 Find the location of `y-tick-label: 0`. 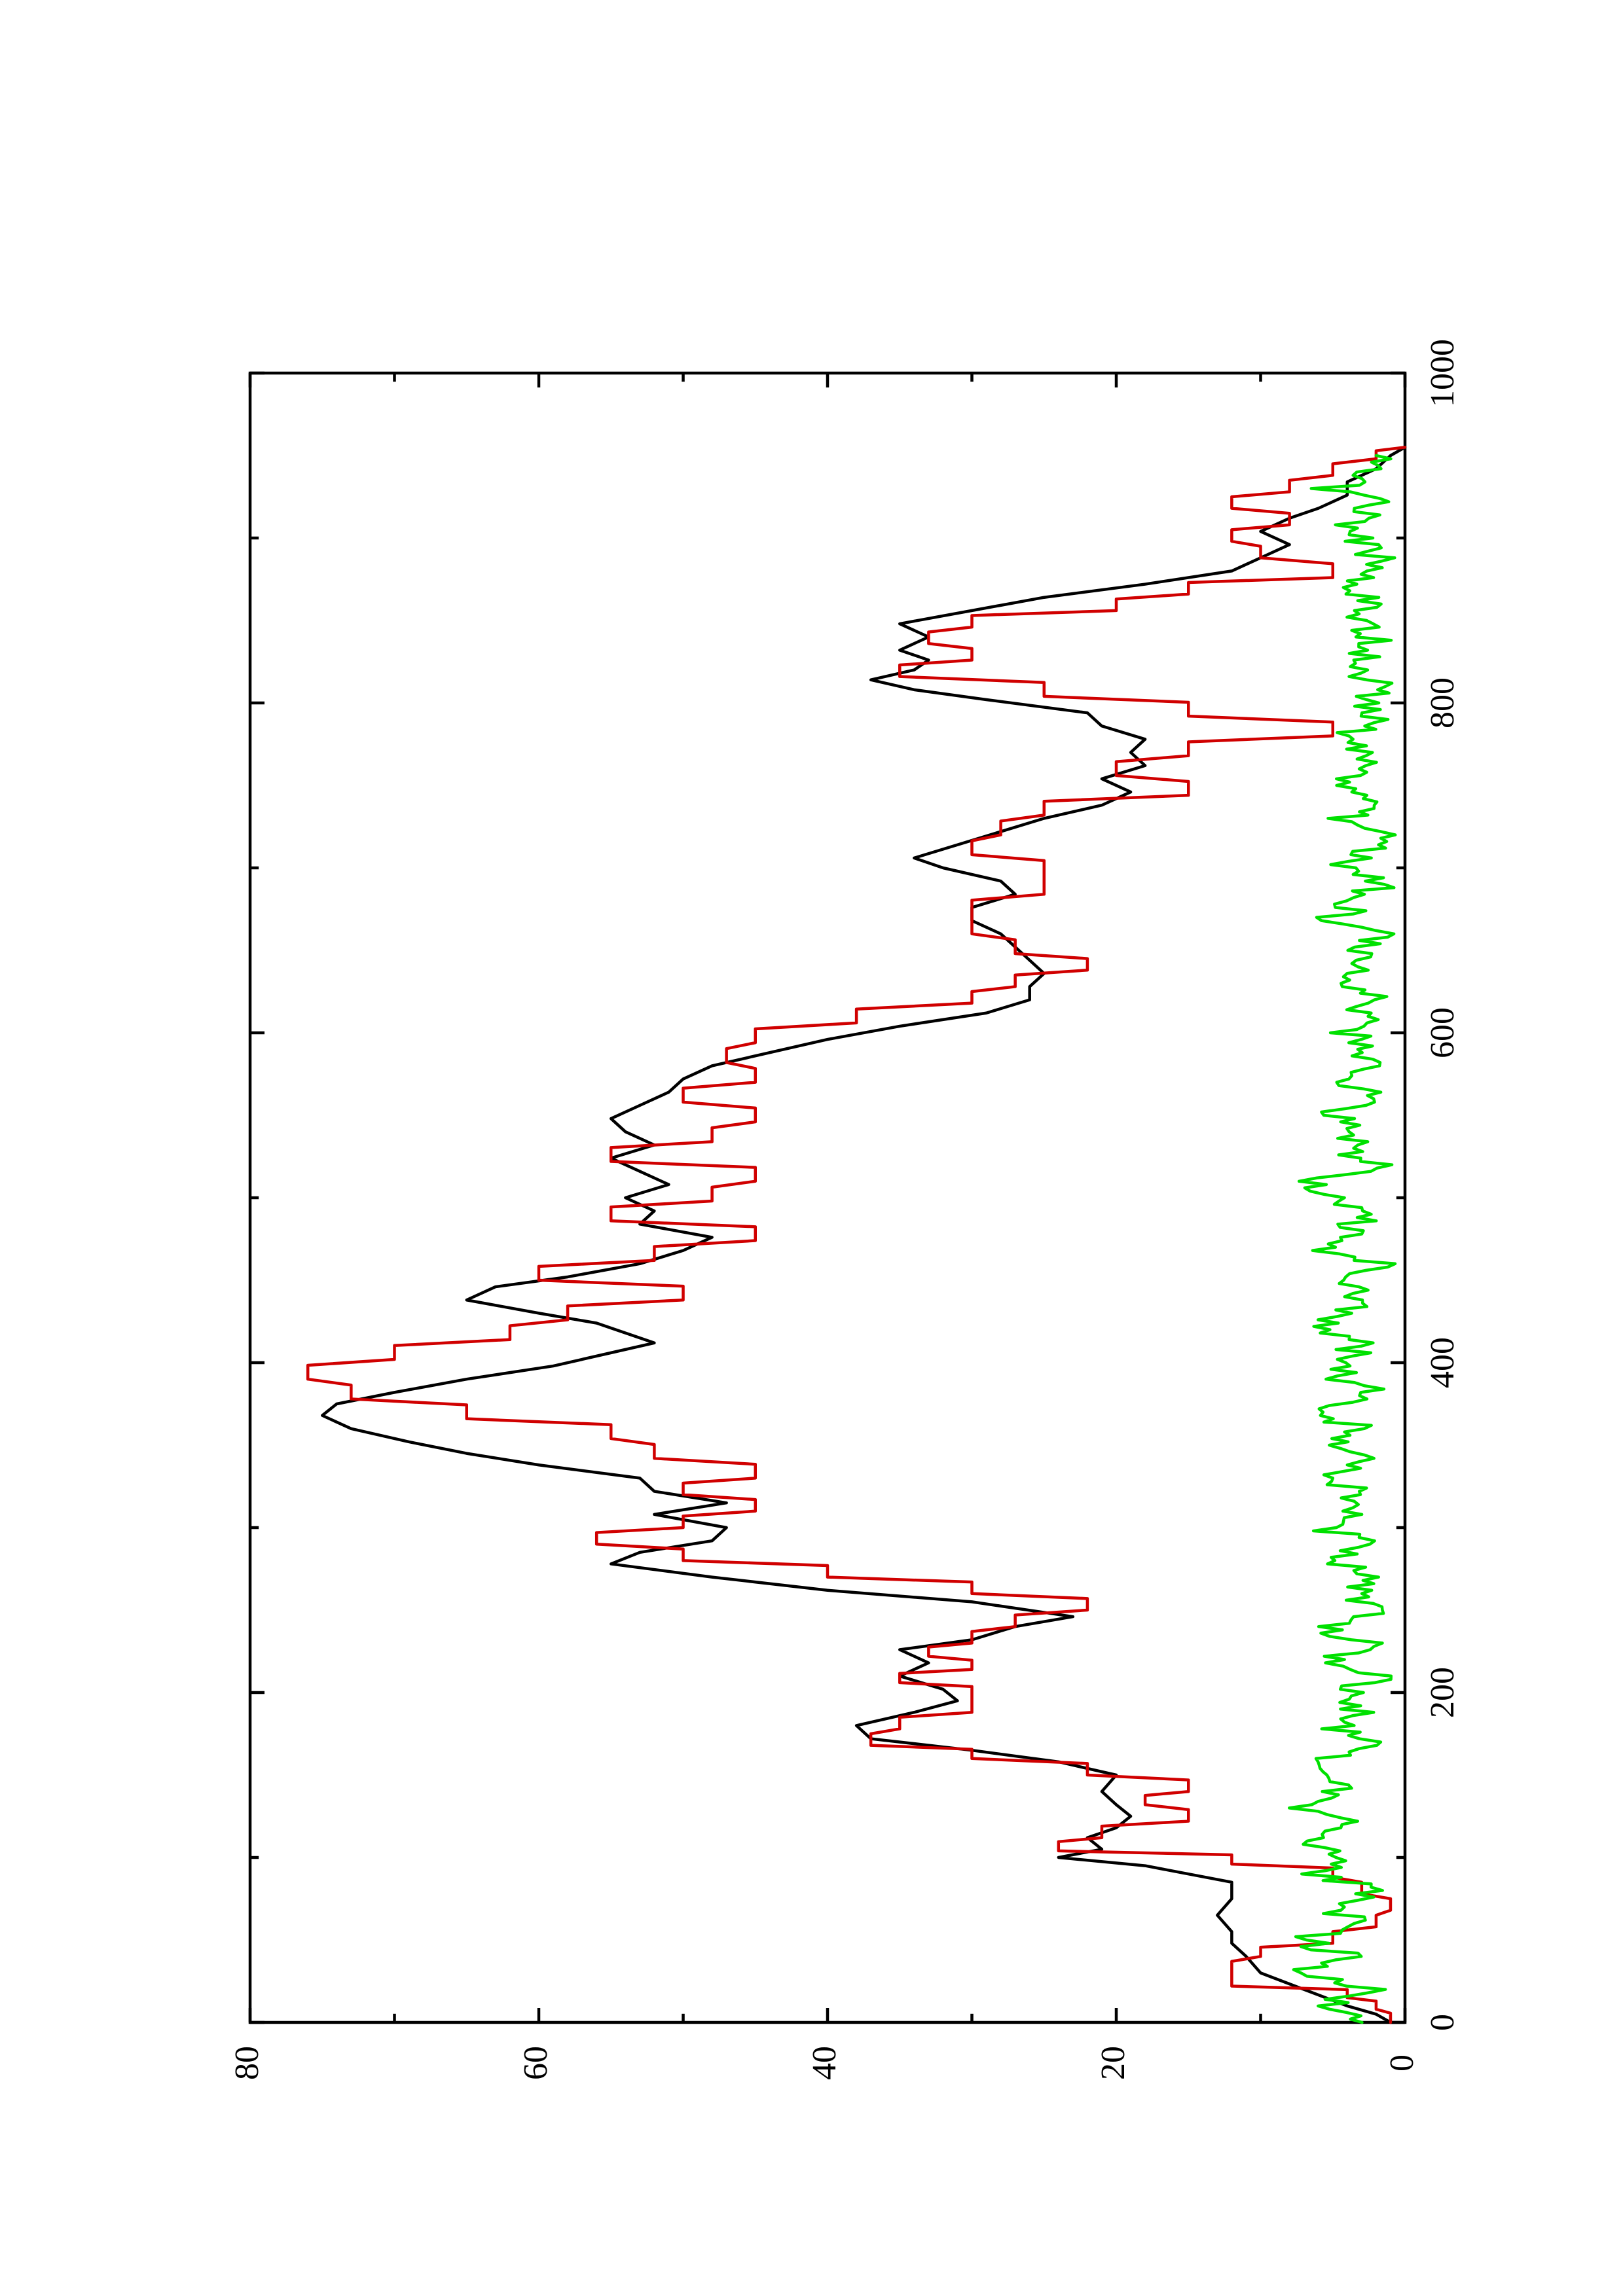

y-tick-label: 0 is located at coordinates (1402, 2063).